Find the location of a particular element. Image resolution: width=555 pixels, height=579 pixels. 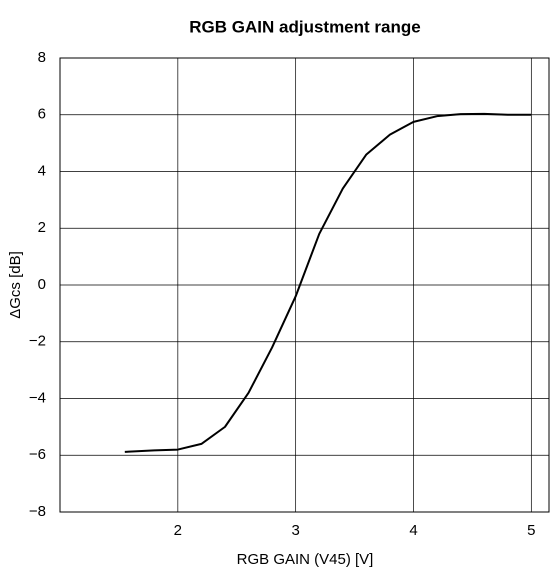

x-axis-label: RGB GAIN (V45) [V] is located at coordinates (305, 559).